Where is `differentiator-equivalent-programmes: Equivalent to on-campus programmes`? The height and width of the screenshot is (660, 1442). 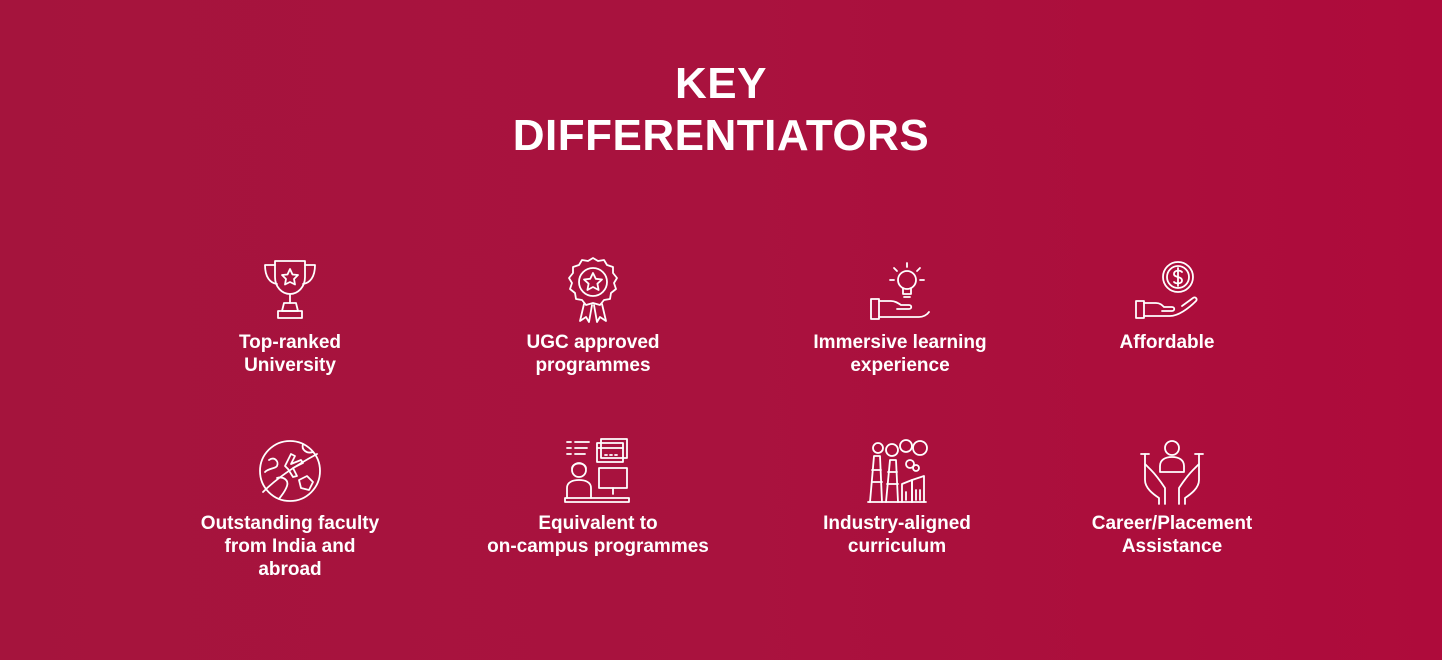 differentiator-equivalent-programmes: Equivalent to on-campus programmes is located at coordinates (598, 497).